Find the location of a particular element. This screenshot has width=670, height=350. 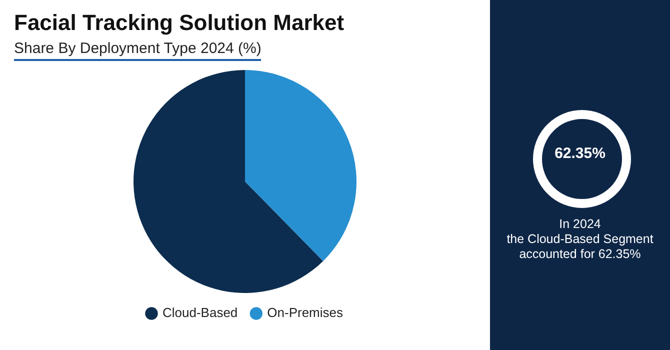

chart-subtitle: Share By Deployment Type 2024 (%) is located at coordinates (138, 50).